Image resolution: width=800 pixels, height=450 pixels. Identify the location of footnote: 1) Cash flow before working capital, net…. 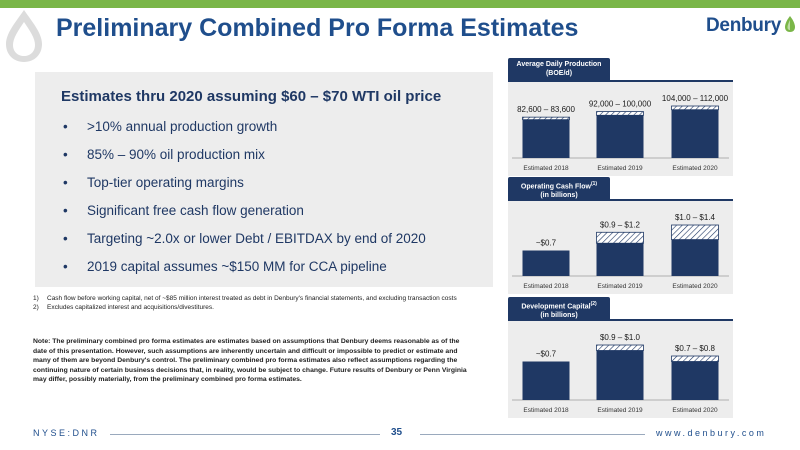
(245, 298).